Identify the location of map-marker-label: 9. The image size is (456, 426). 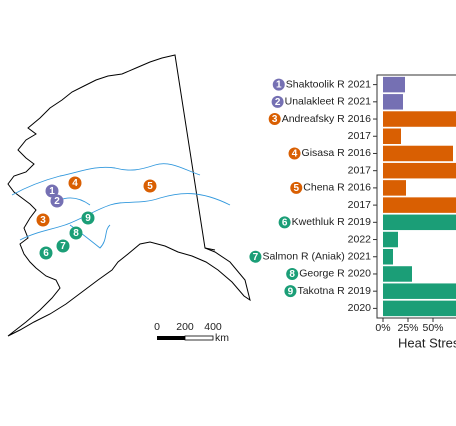
(88, 218).